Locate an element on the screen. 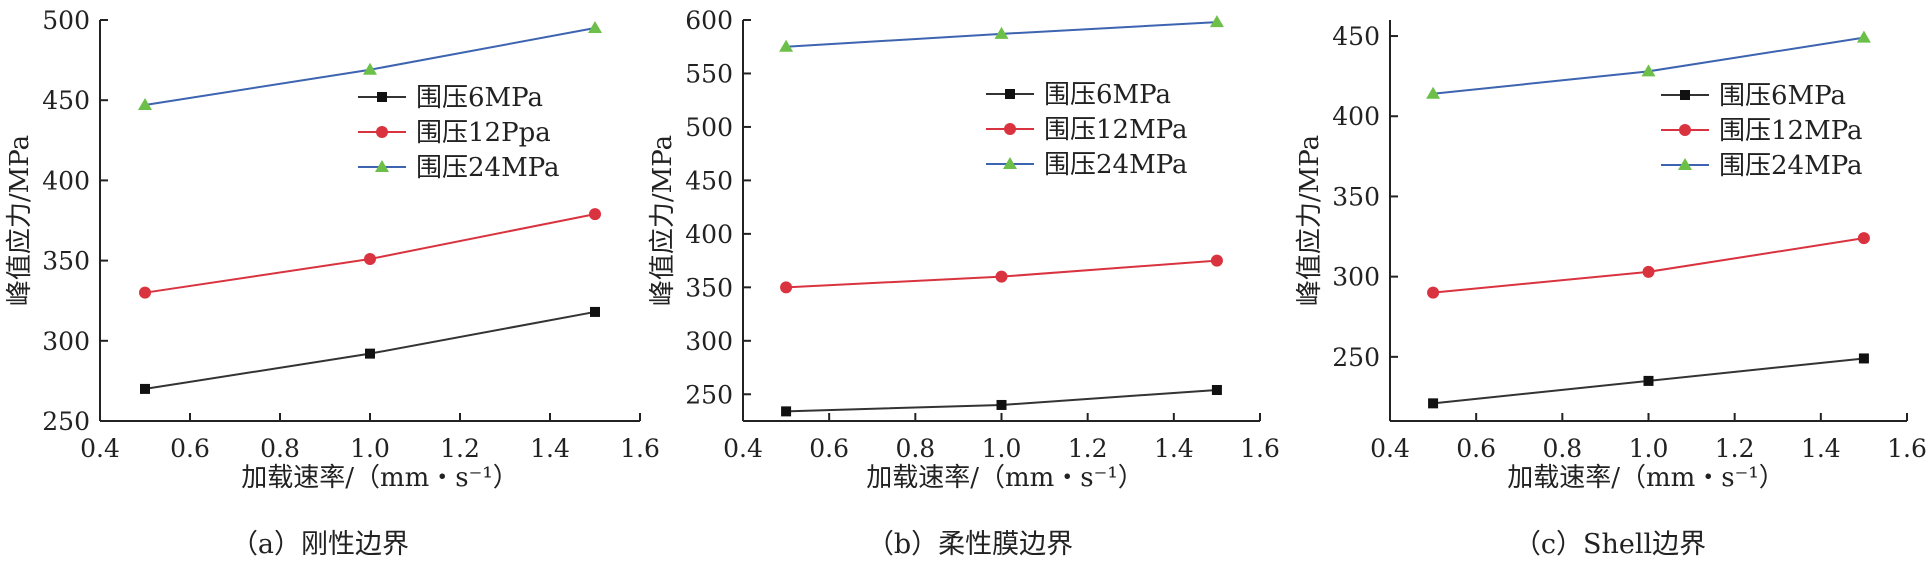 The height and width of the screenshot is (563, 1932). legend: 围压6MPa 围压12Ppa 围压24MPa is located at coordinates (459, 133).